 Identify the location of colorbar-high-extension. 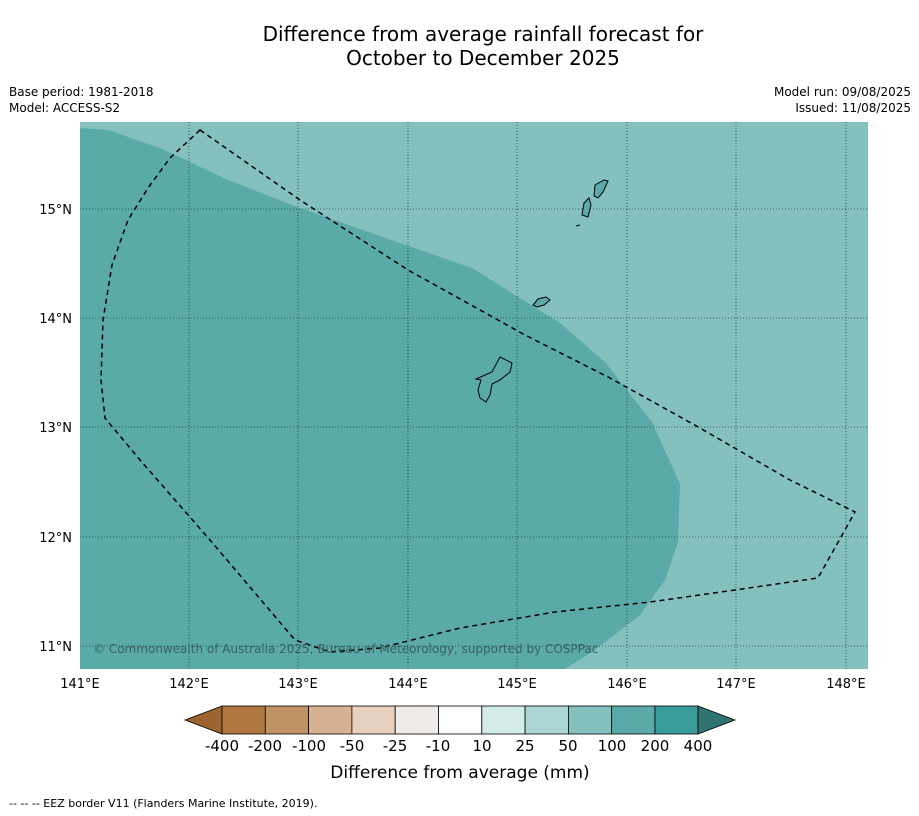
(717, 720).